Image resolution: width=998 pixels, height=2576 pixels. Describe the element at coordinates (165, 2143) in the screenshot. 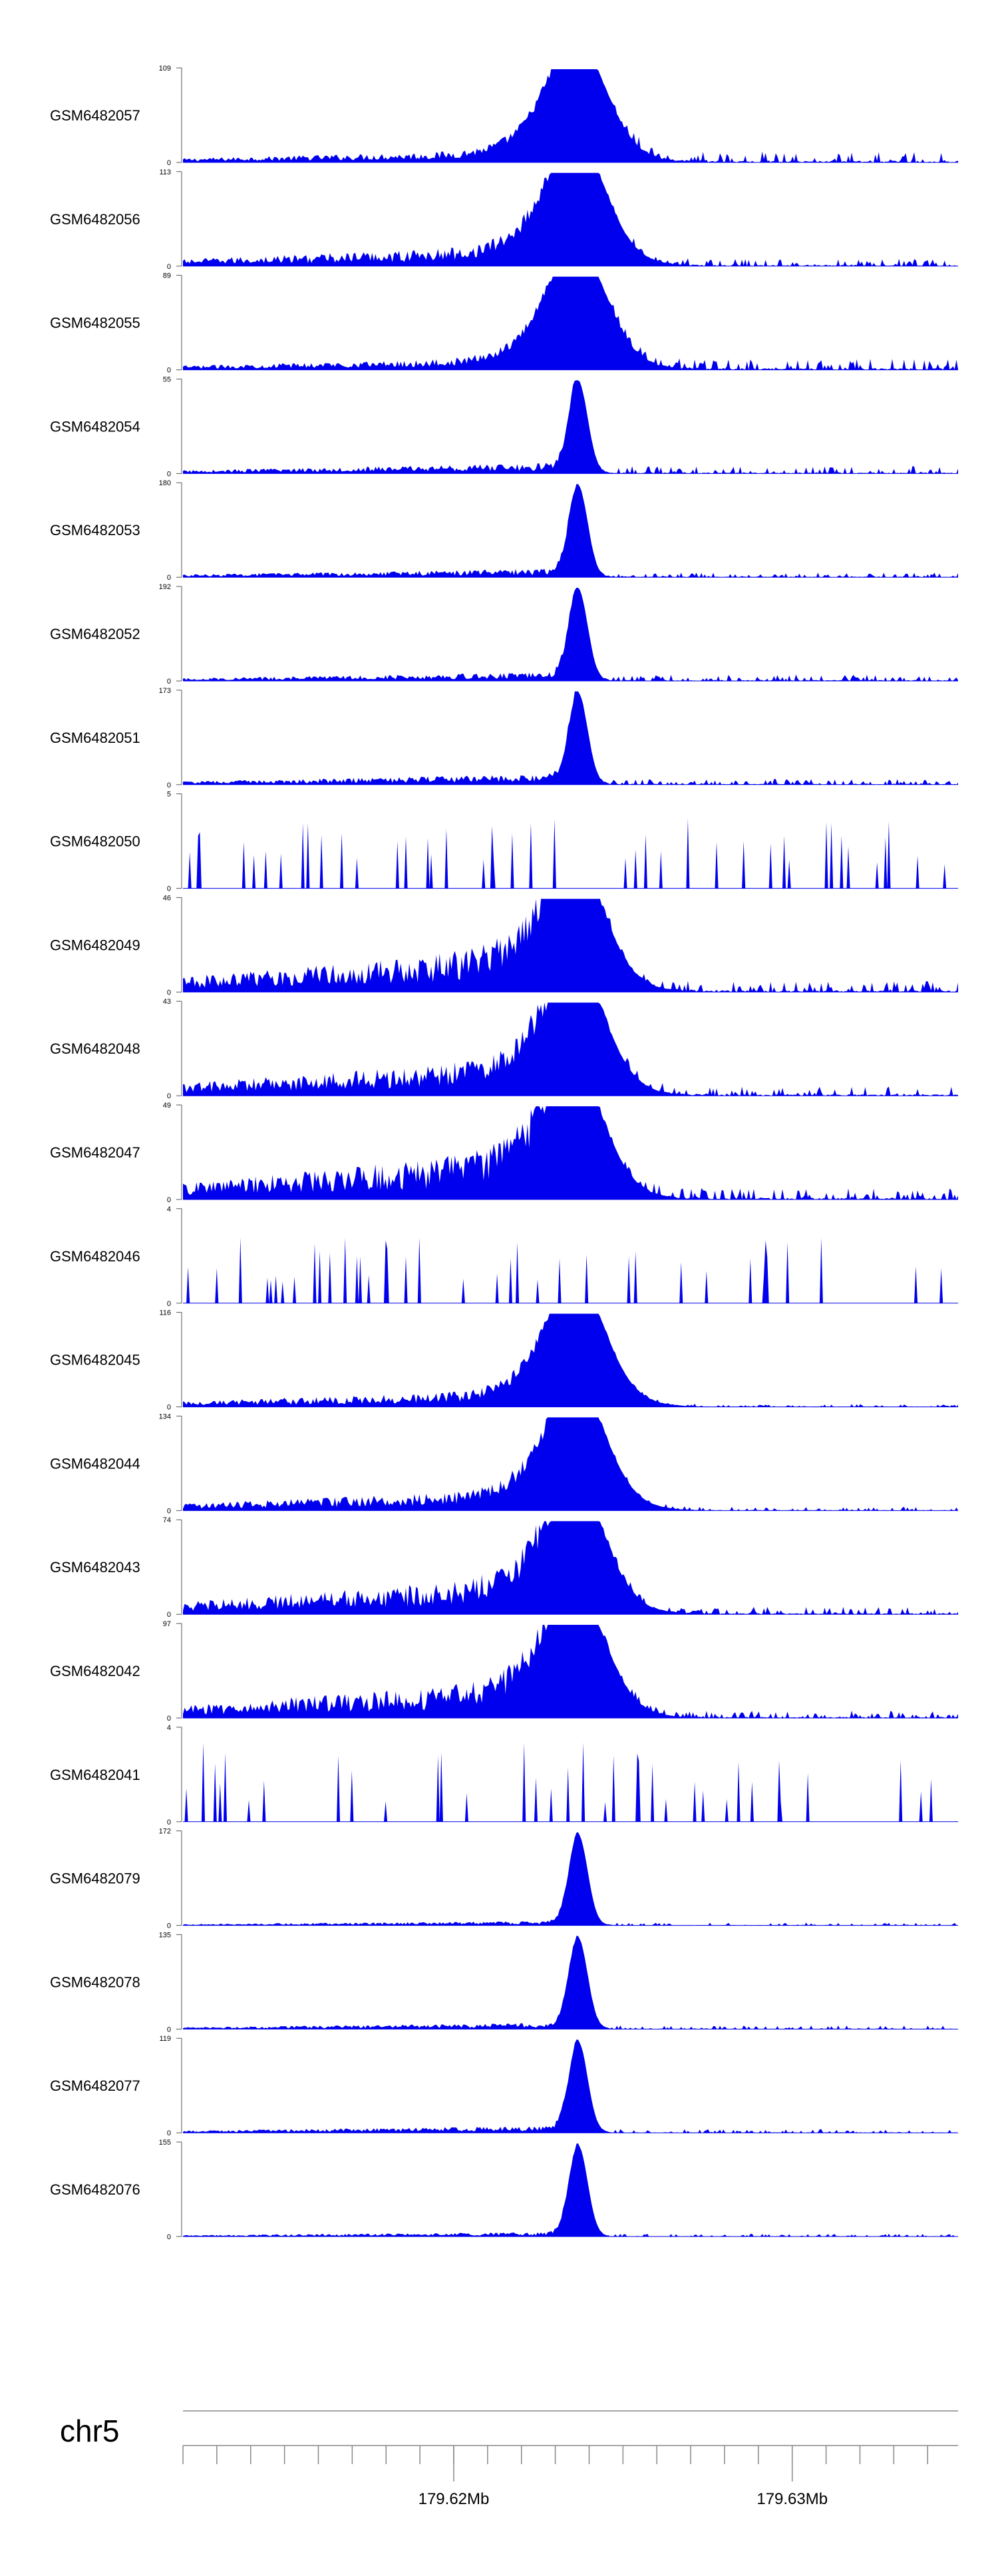

I see `track-ymax-label: 155` at that location.